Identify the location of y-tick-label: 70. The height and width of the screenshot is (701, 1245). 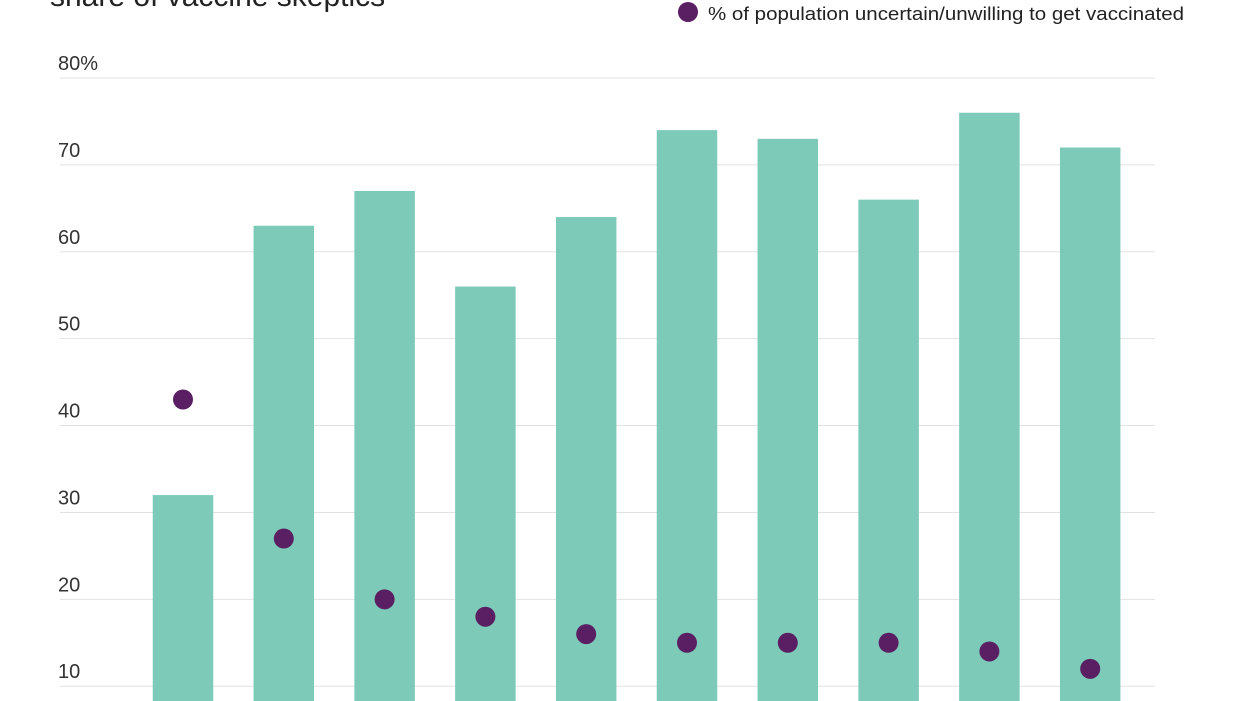
(69, 151).